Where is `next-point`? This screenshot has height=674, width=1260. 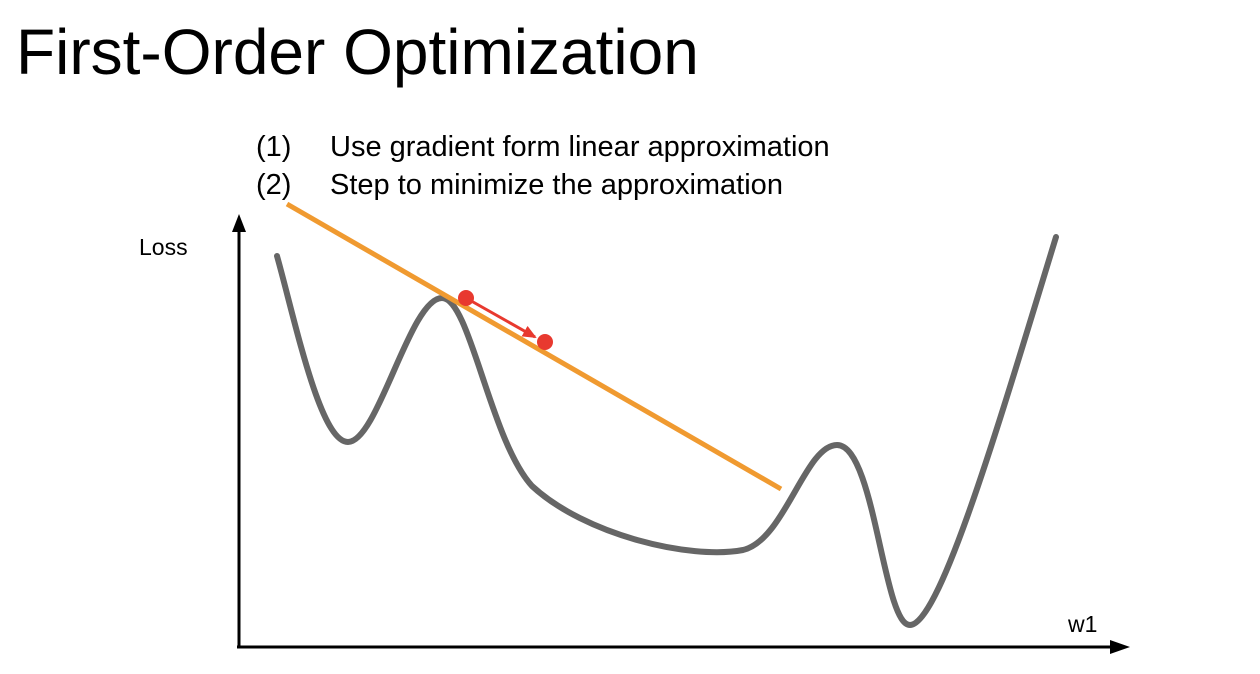 next-point is located at coordinates (545, 342).